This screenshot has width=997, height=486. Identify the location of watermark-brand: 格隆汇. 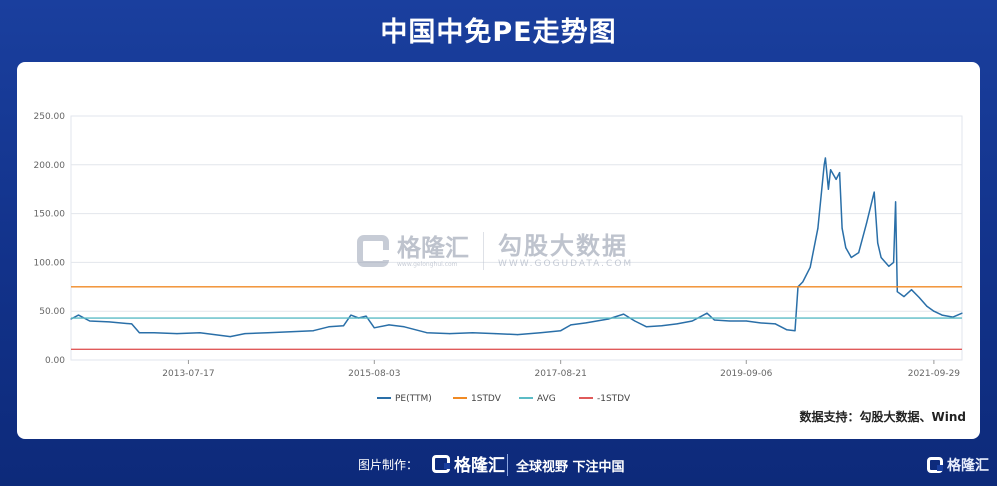
(433, 247).